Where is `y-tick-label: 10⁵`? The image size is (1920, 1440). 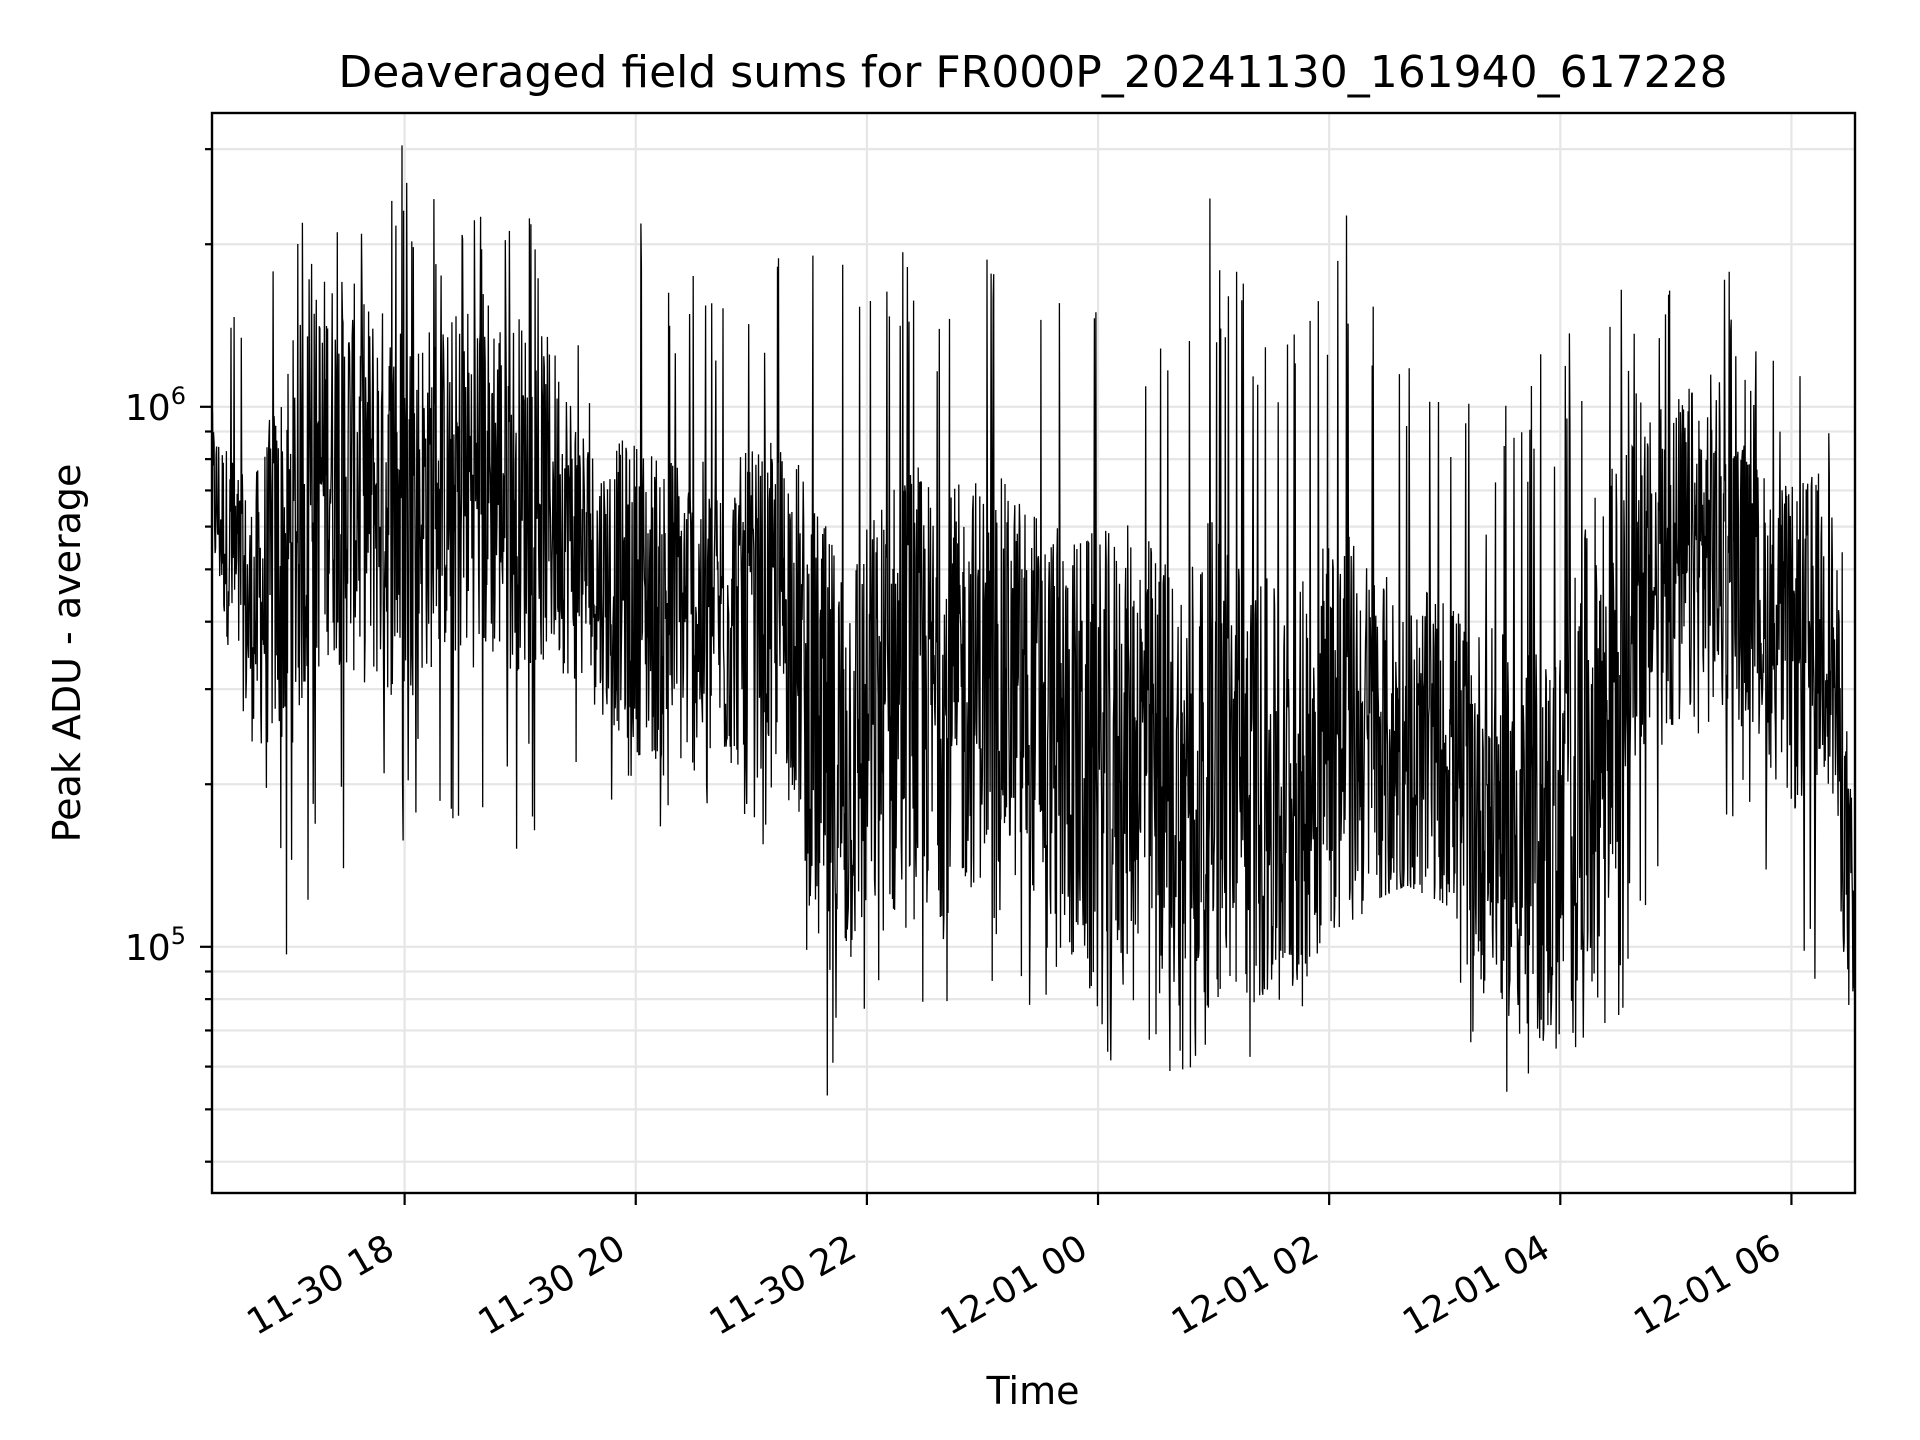 y-tick-label: 10⁵ is located at coordinates (155, 945).